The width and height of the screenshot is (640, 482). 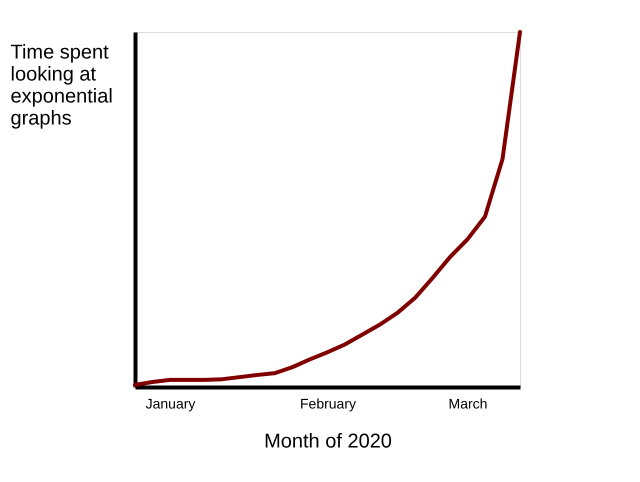 I want to click on y-axis-title: Time spent looking at exponential graphs, so click(x=61, y=86).